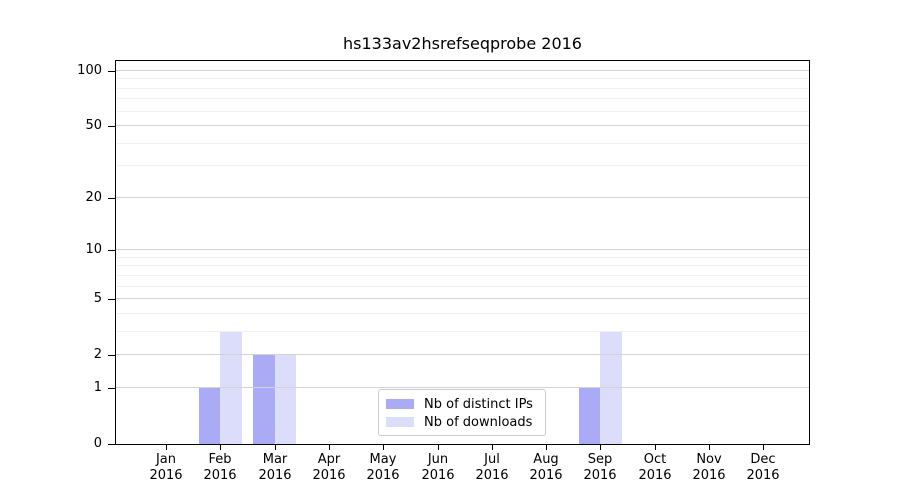  Describe the element at coordinates (97, 354) in the screenshot. I see `y-tick-label-2: 2` at that location.